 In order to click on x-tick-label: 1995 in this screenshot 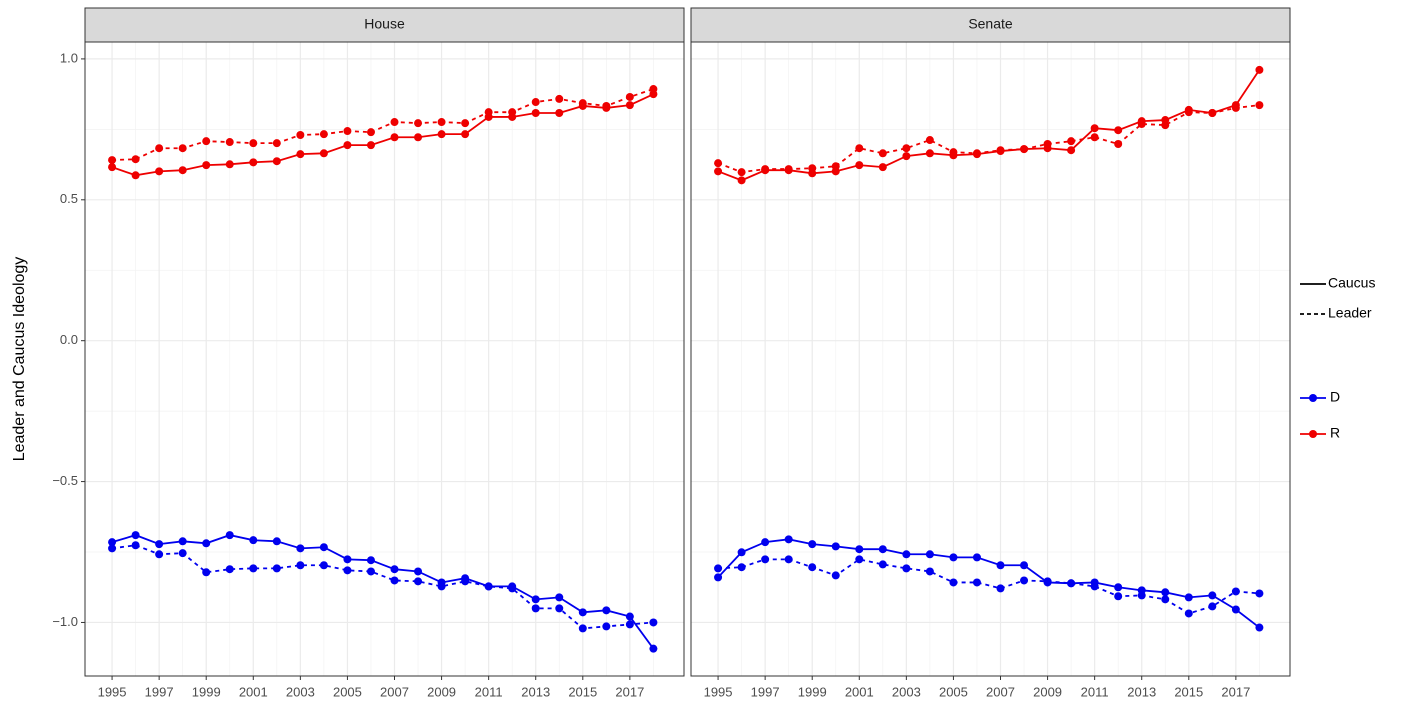, I will do `click(718, 691)`.